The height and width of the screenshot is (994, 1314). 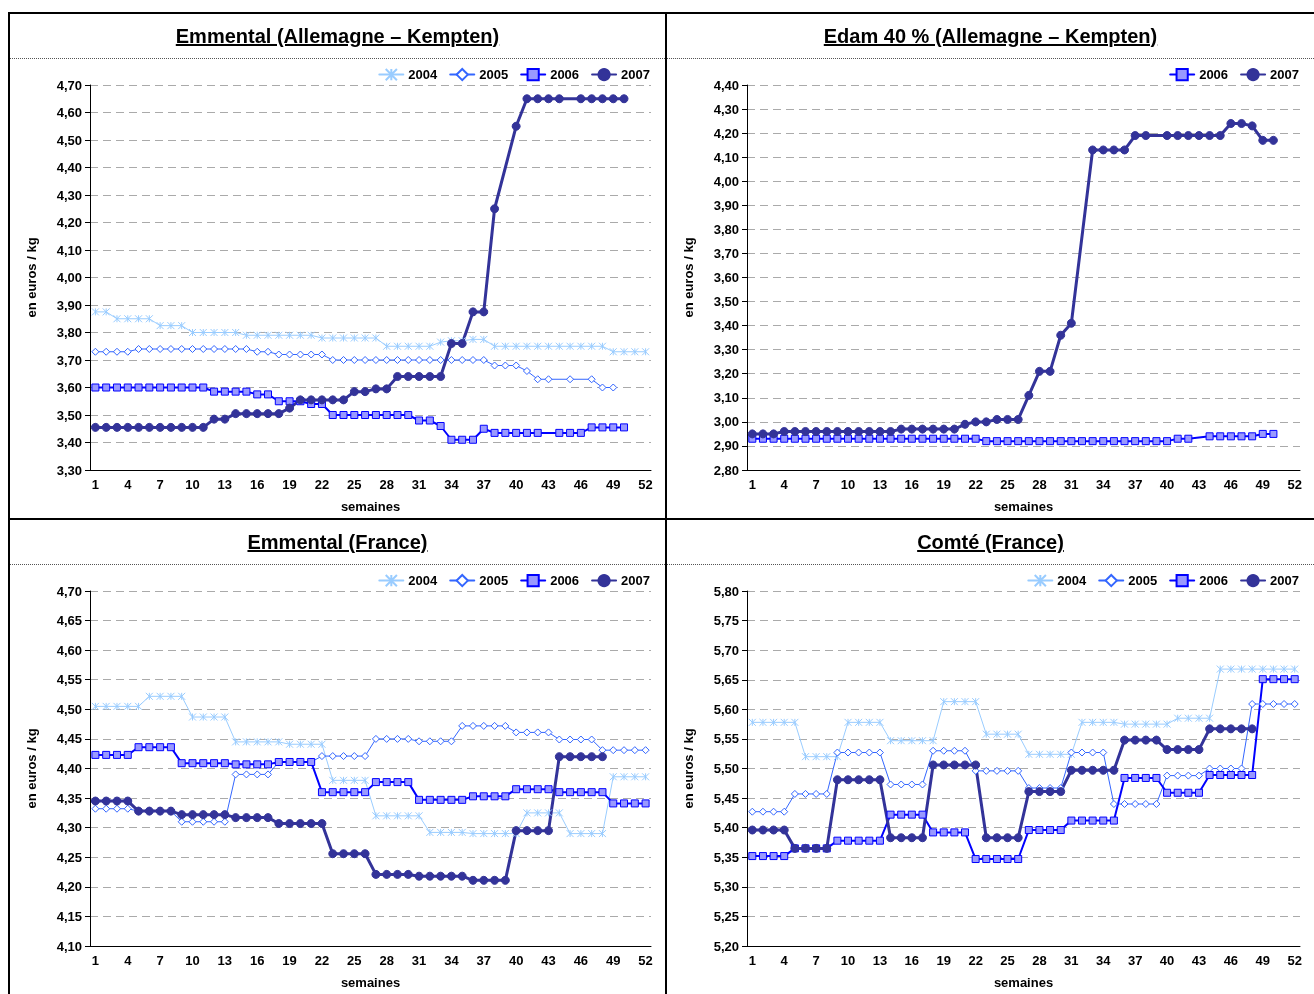 What do you see at coordinates (990, 36) in the screenshot?
I see `chart-title: Edam 40 % (Allemagne – Kempten)` at bounding box center [990, 36].